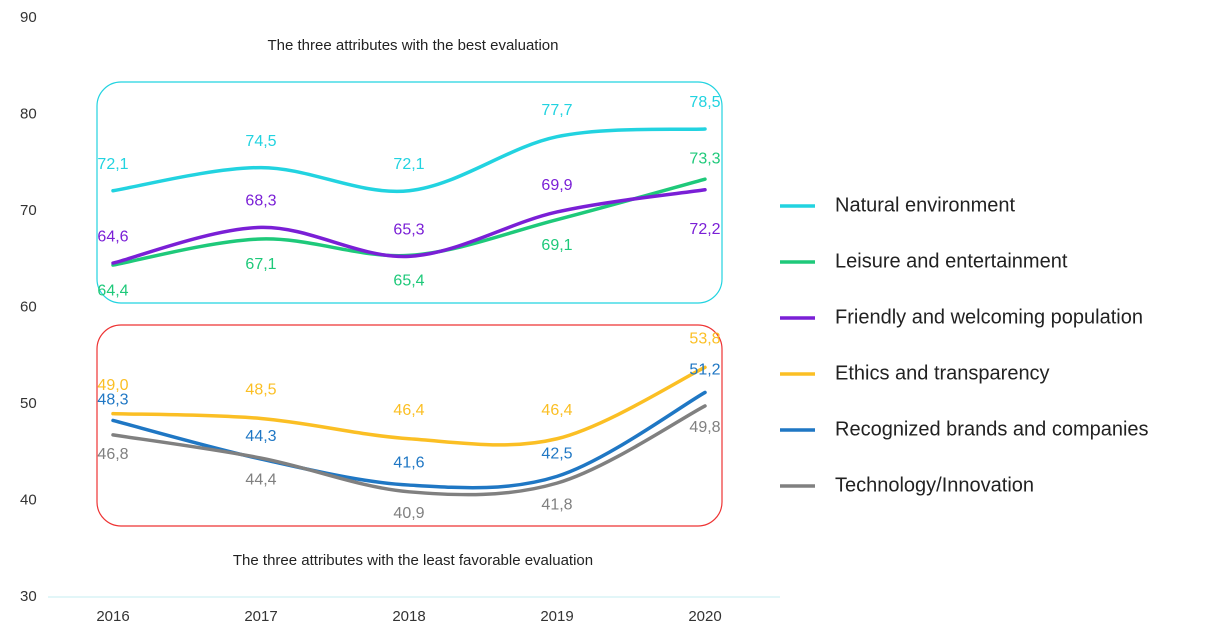 The image size is (1232, 628). I want to click on data-label: 46,8, so click(112, 454).